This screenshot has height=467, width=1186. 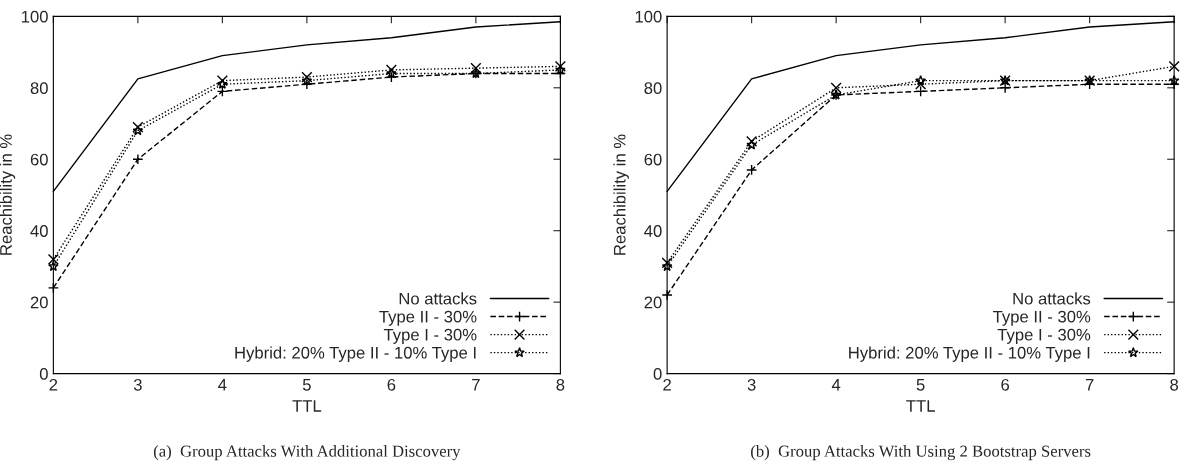 What do you see at coordinates (307, 453) in the screenshot?
I see `text: (a) Group Attacks With Additional Discovery` at bounding box center [307, 453].